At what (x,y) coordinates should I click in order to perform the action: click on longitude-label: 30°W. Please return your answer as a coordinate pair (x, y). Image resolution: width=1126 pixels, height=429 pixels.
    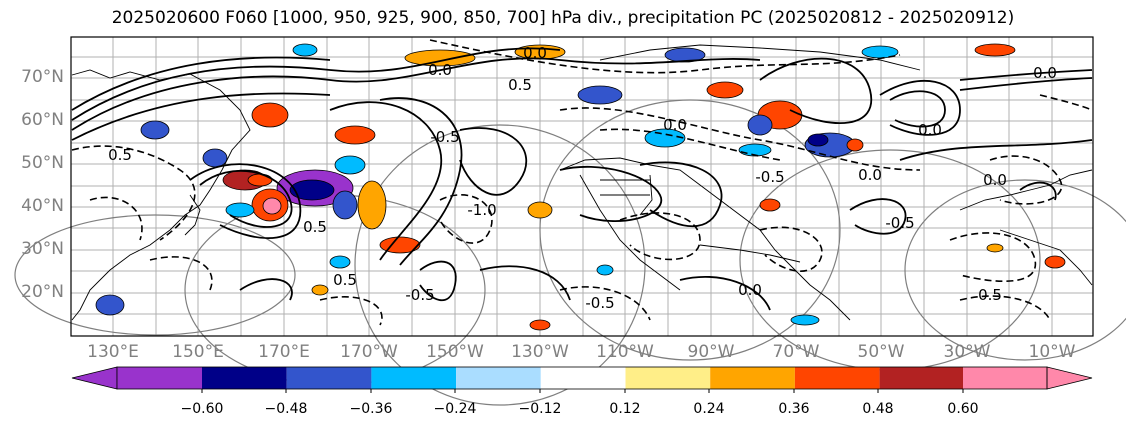
    Looking at the image, I should click on (967, 352).